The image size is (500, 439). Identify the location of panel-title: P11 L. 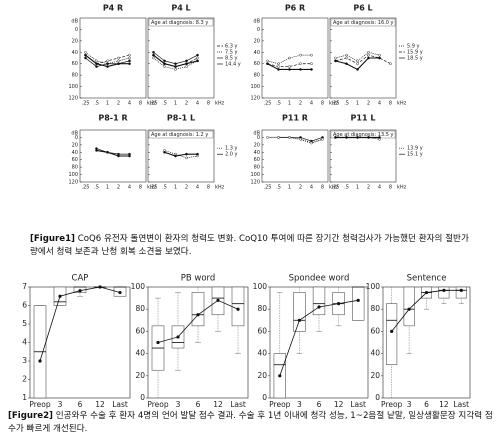
(363, 118).